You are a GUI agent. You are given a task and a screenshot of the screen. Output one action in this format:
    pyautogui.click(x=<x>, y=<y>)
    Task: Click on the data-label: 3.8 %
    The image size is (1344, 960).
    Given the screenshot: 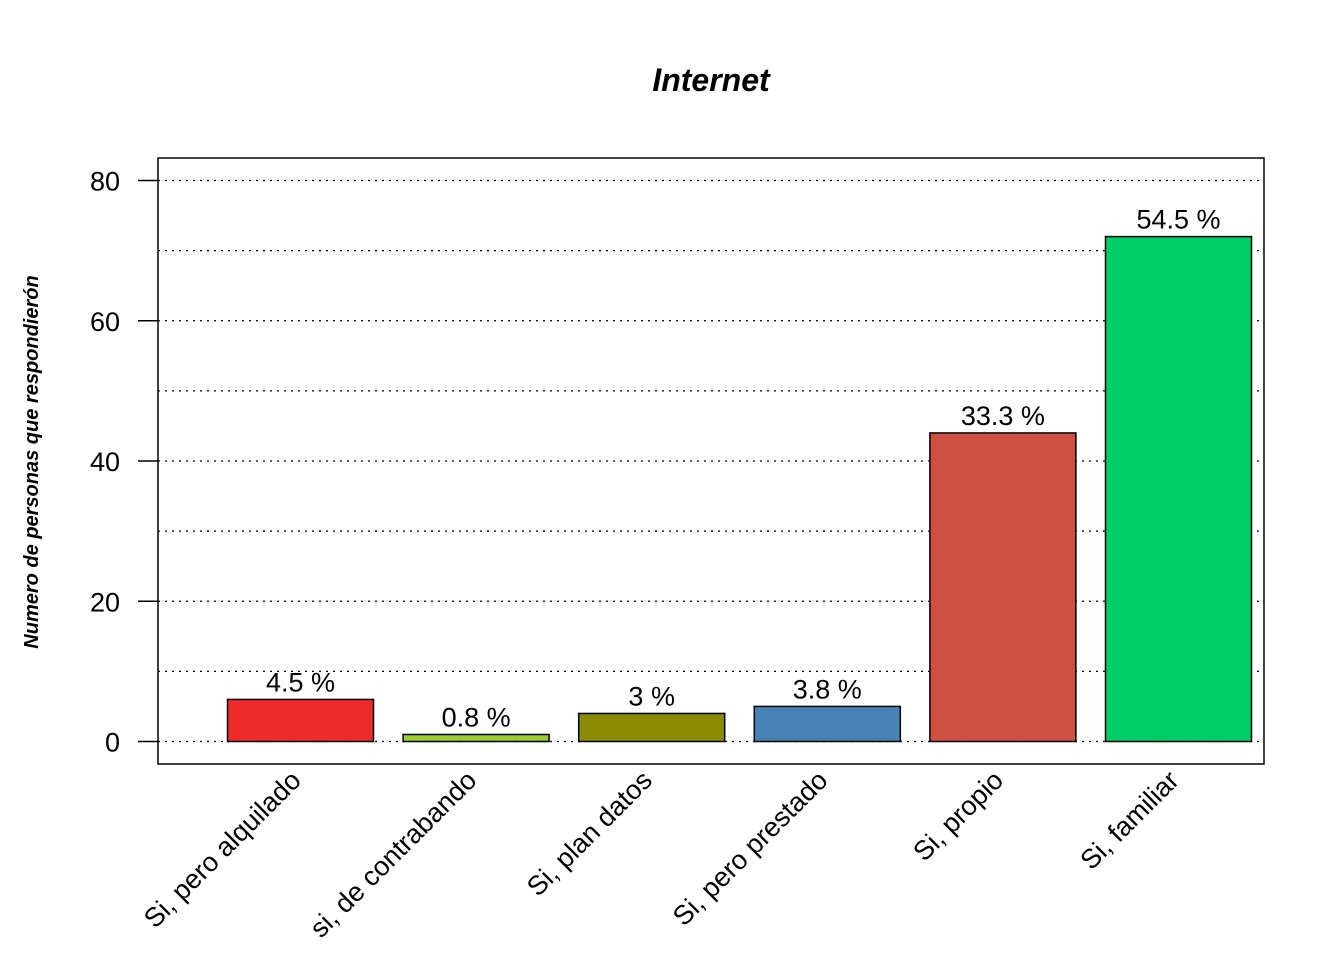 What is the action you would take?
    pyautogui.click(x=827, y=689)
    